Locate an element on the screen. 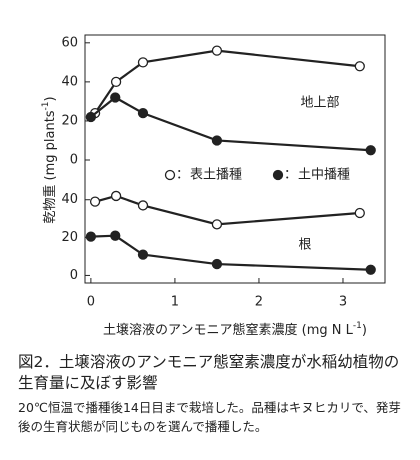 The image size is (420, 460). caption-title: 図2．土壌溶液のアンモニア態窒素濃度が水稲幼植物の生育量に及ぼす影響 is located at coordinates (209, 372).